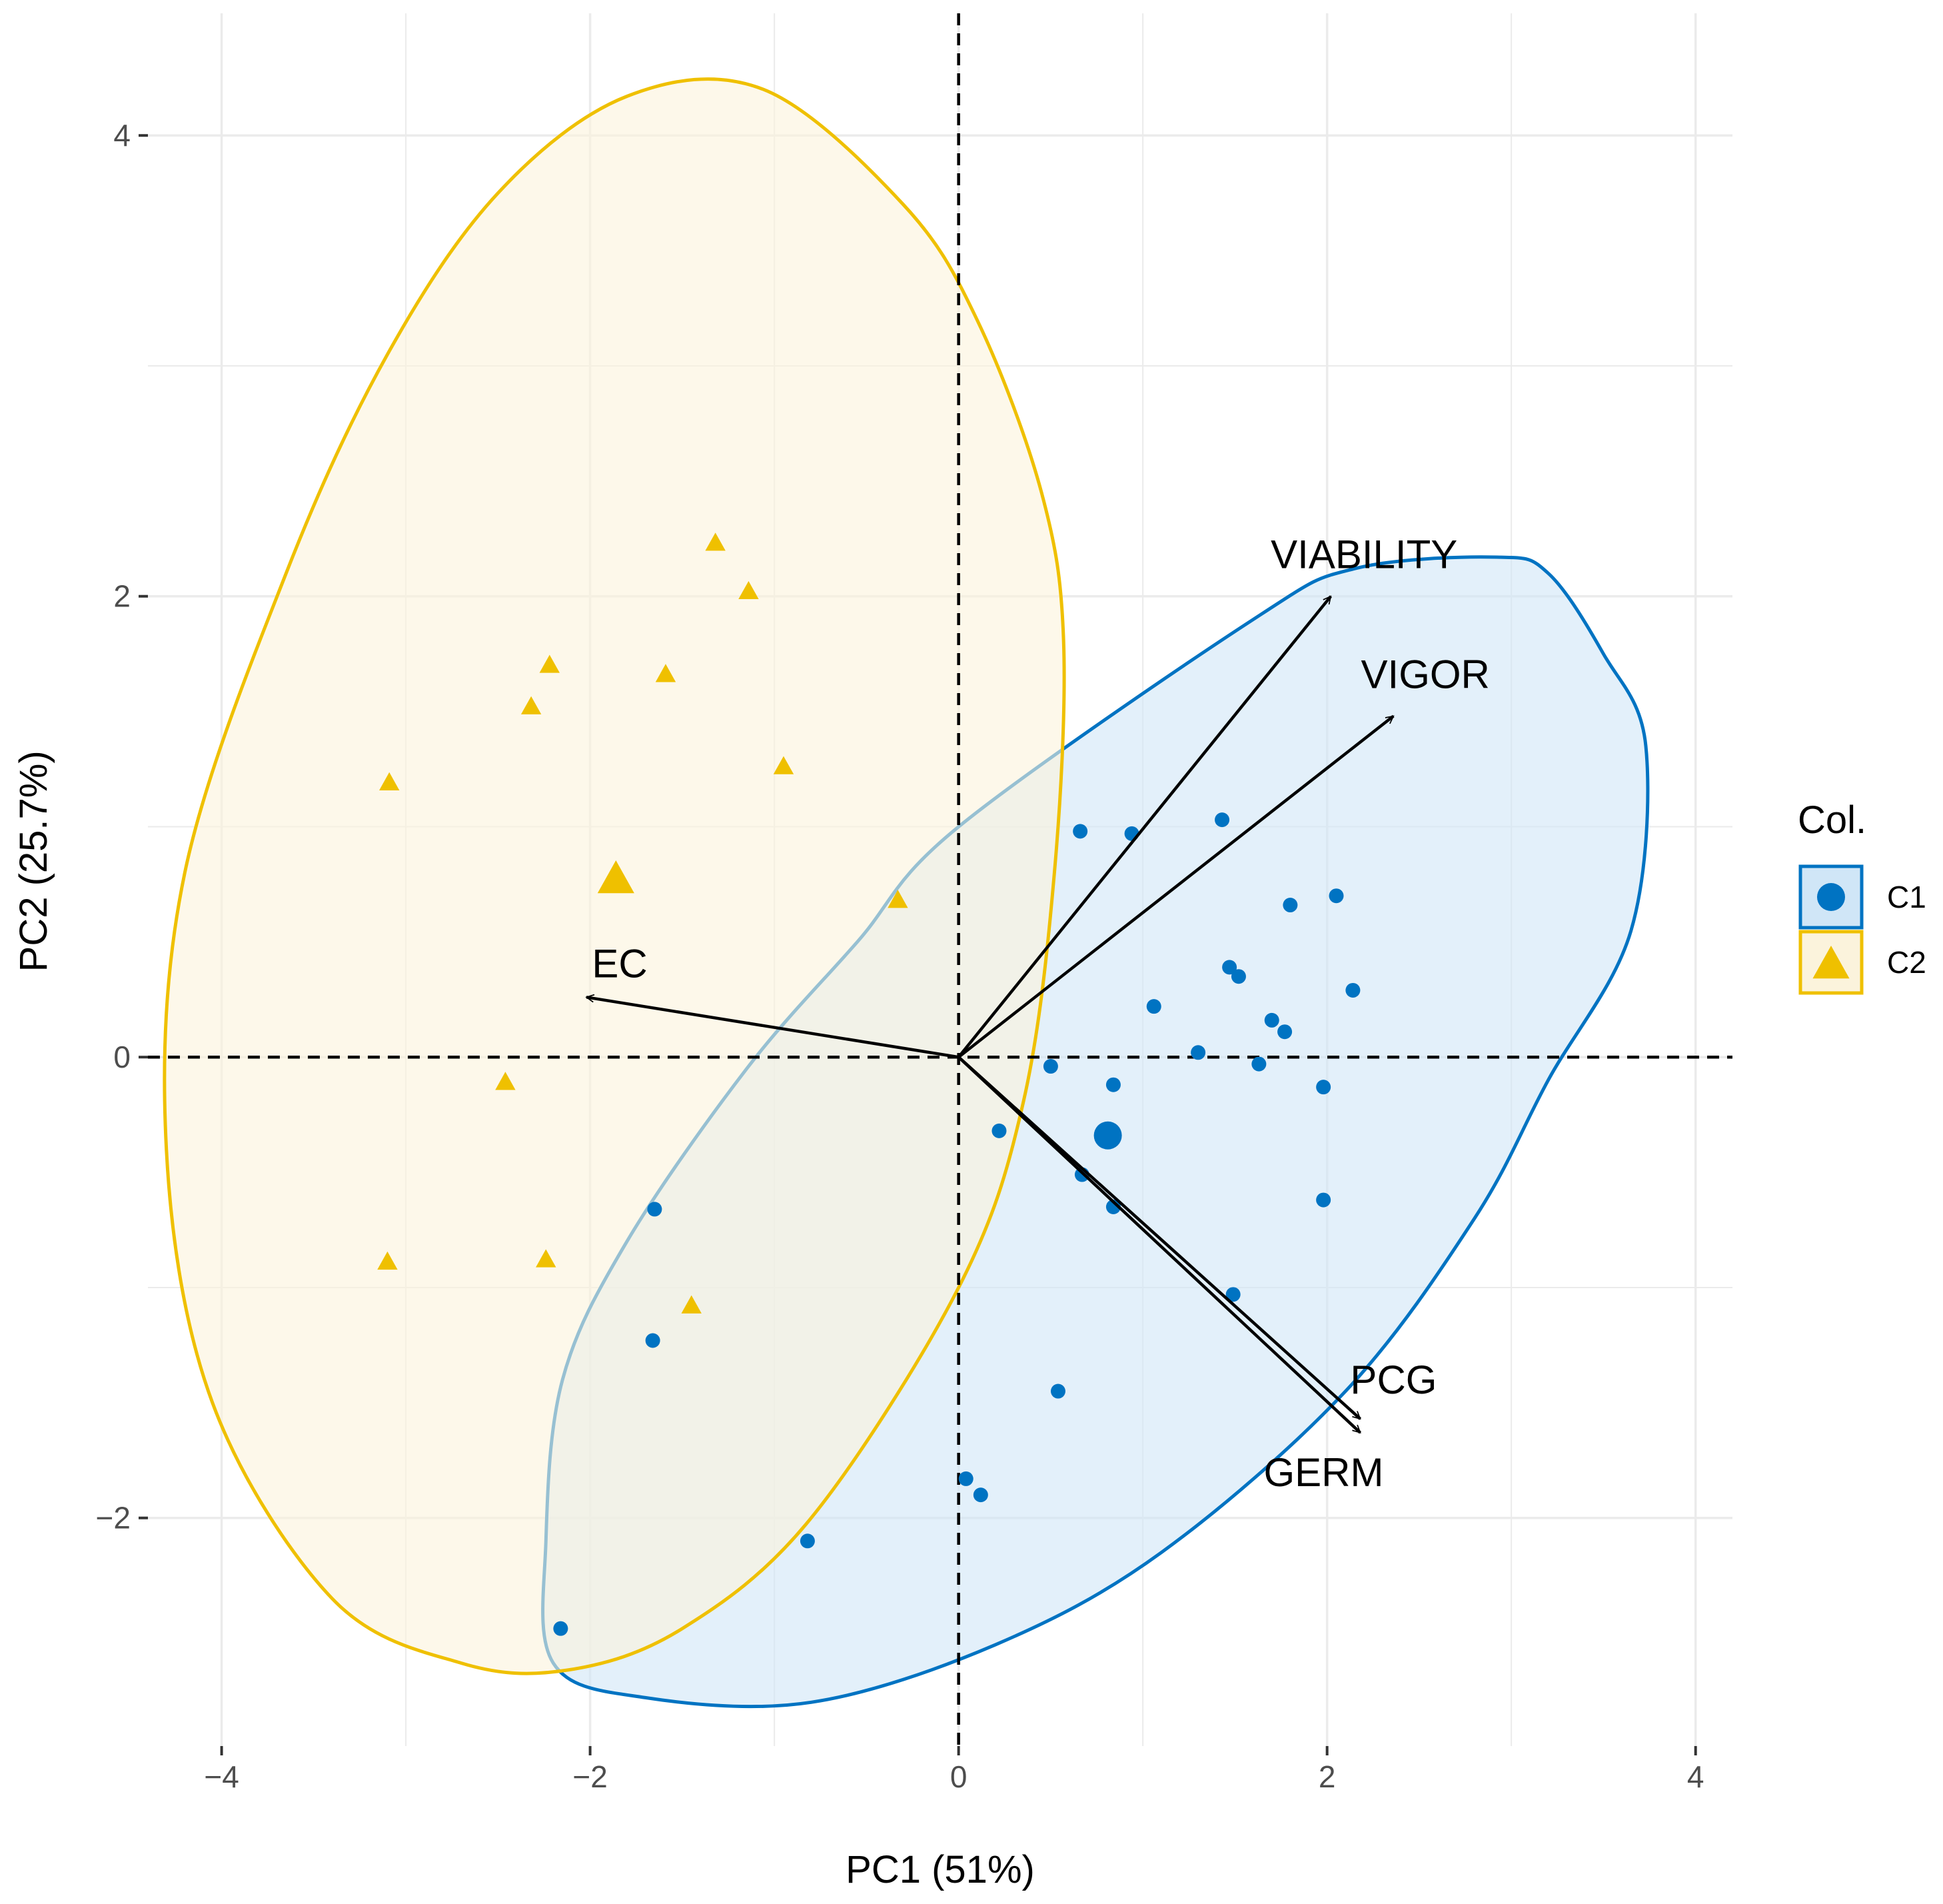 The height and width of the screenshot is (1904, 1943). Describe the element at coordinates (122, 135) in the screenshot. I see `y-tick-label: 4` at that location.